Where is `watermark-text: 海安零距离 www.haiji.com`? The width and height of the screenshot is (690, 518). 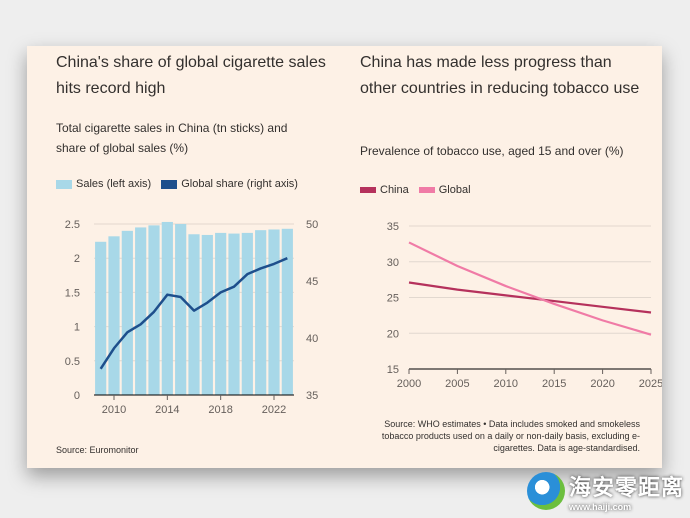 watermark-text: 海安零距离 www.haiji.com is located at coordinates (626, 491).